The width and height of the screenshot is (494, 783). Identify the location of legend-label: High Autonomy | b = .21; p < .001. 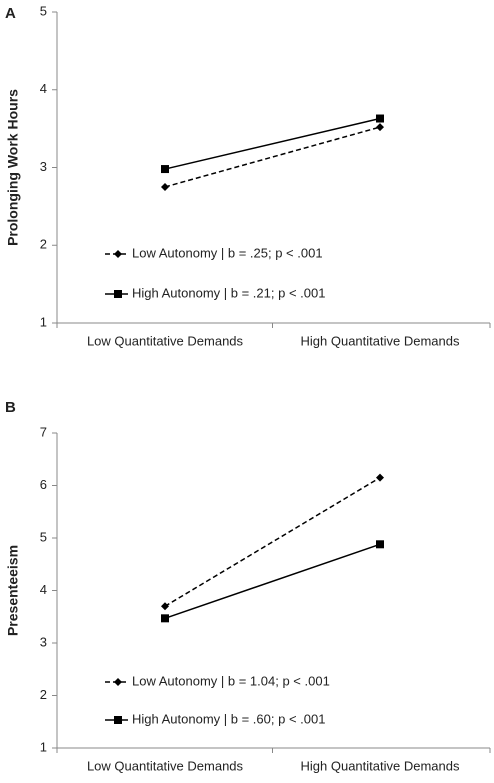
(228, 292).